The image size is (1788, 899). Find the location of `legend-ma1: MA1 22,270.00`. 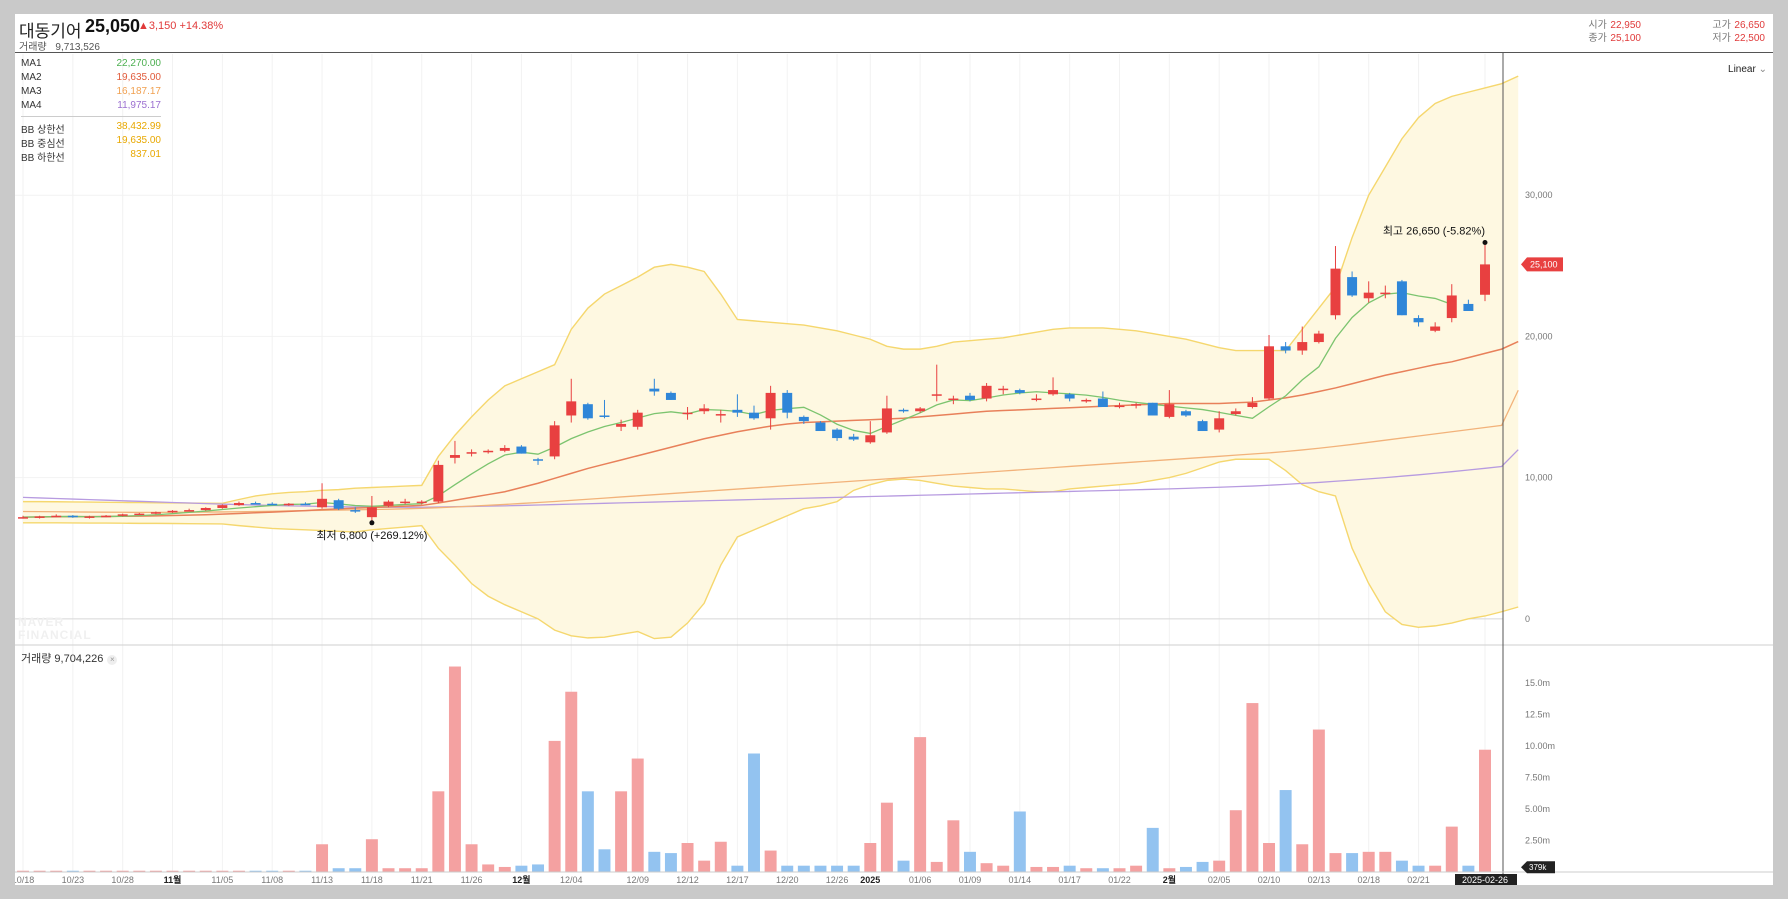

legend-ma1: MA1 22,270.00 is located at coordinates (91, 63).